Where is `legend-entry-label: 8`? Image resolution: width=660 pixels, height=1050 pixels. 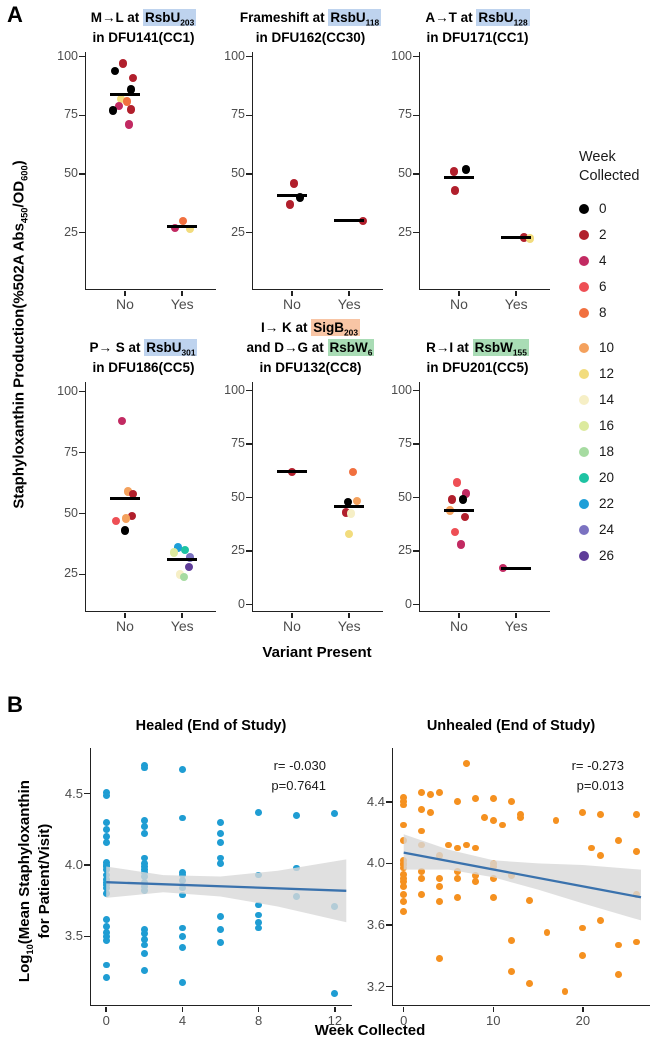 legend-entry-label: 8 is located at coordinates (603, 313).